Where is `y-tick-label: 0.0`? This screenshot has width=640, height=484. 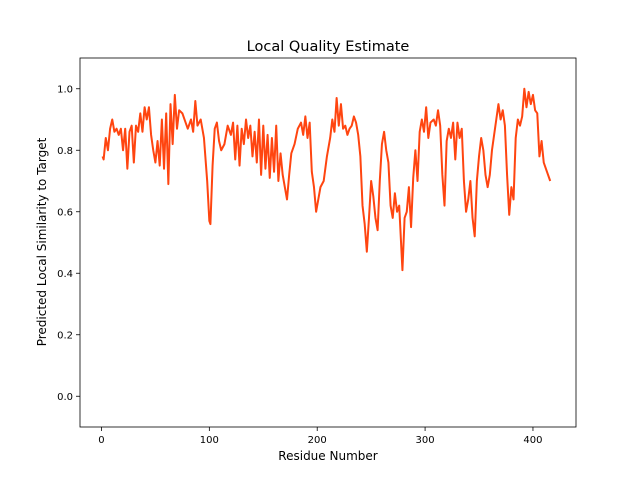
y-tick-label: 0.0 is located at coordinates (65, 397).